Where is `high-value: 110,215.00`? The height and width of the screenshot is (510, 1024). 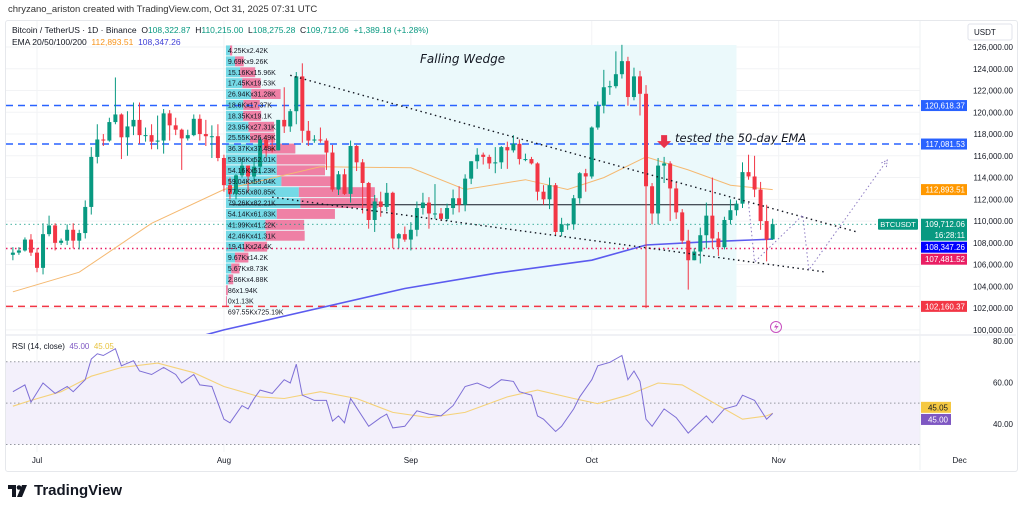 high-value: 110,215.00 is located at coordinates (222, 30).